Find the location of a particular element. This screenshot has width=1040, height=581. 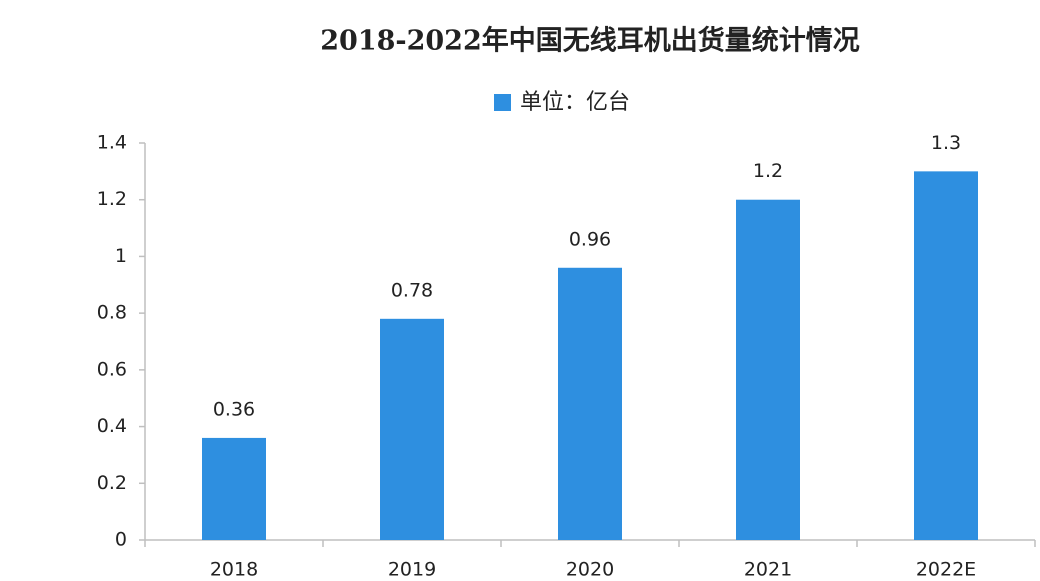

x-tick-label: 2018 is located at coordinates (234, 570).